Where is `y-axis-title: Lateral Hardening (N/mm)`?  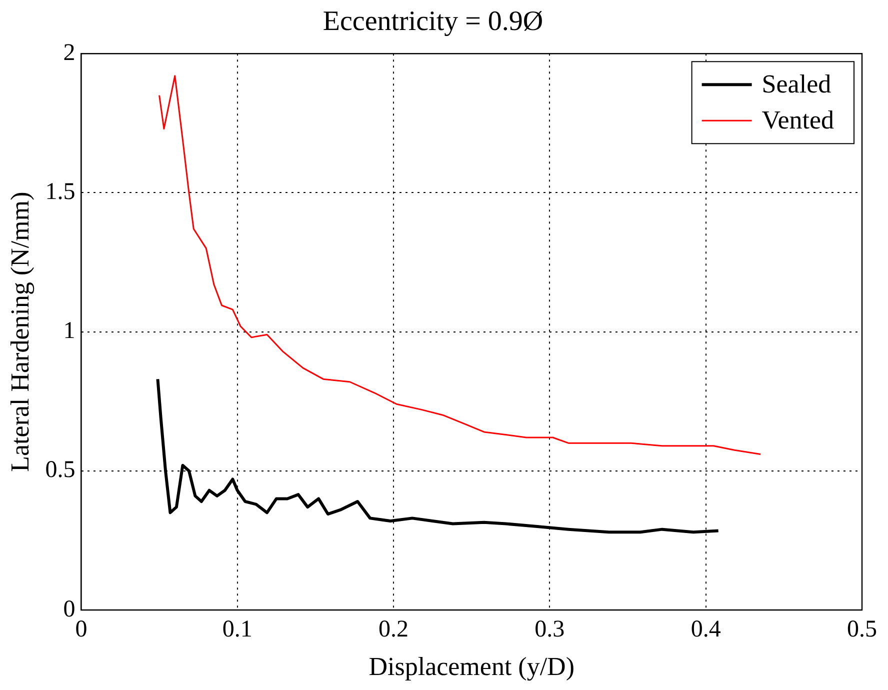
y-axis-title: Lateral Hardening (N/mm) is located at coordinates (19, 332).